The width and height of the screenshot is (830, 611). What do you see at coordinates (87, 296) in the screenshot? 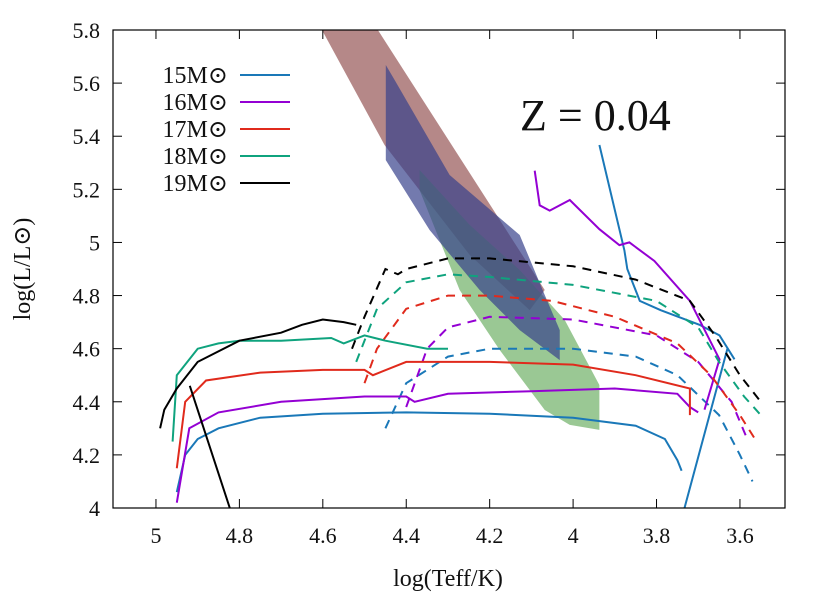
I see `y-tick-label: 4.8` at bounding box center [87, 296].